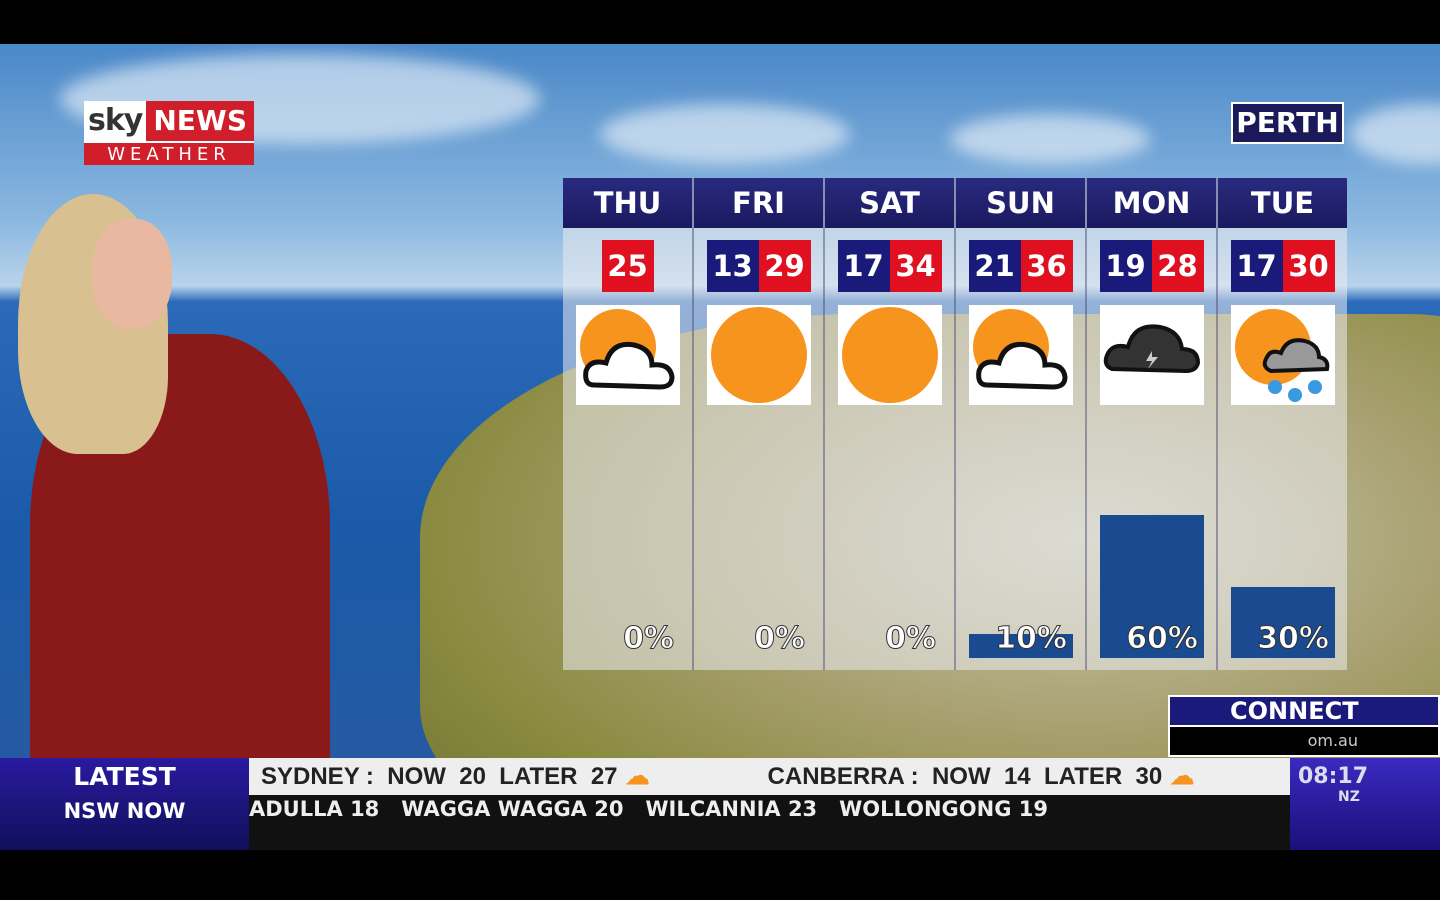 Image resolution: width=1440 pixels, height=900 pixels. What do you see at coordinates (1177, 266) in the screenshot?
I see `high-temp: 28` at bounding box center [1177, 266].